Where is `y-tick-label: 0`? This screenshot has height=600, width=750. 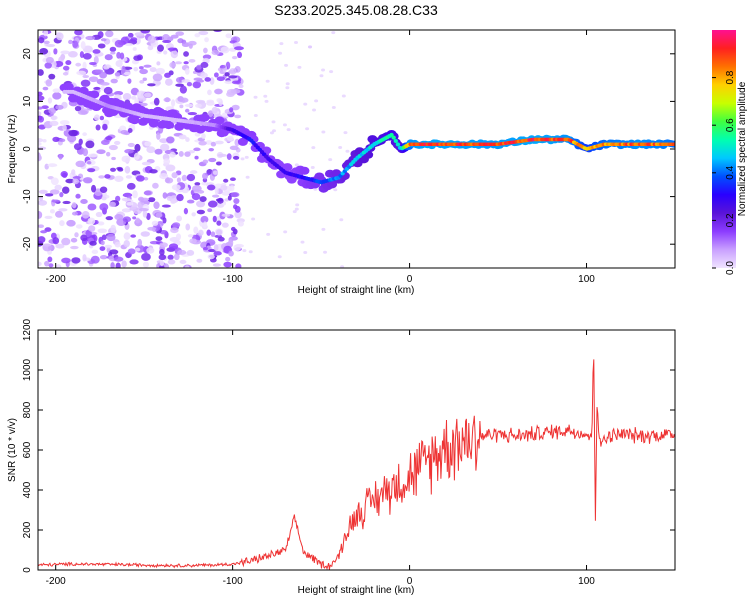 y-tick-label: 0 is located at coordinates (27, 149).